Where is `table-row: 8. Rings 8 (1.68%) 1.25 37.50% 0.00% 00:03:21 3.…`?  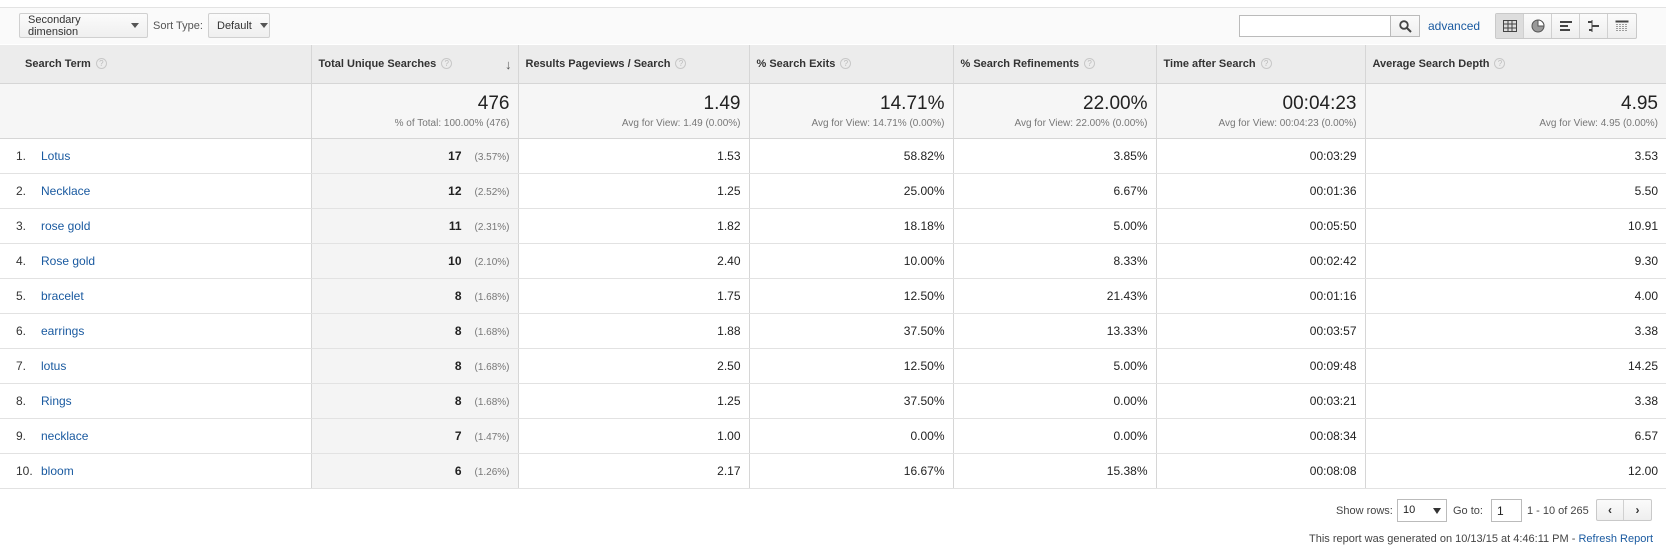 table-row: 8. Rings 8 (1.68%) 1.25 37.50% 0.00% 00:03:21 3.… is located at coordinates (833, 401).